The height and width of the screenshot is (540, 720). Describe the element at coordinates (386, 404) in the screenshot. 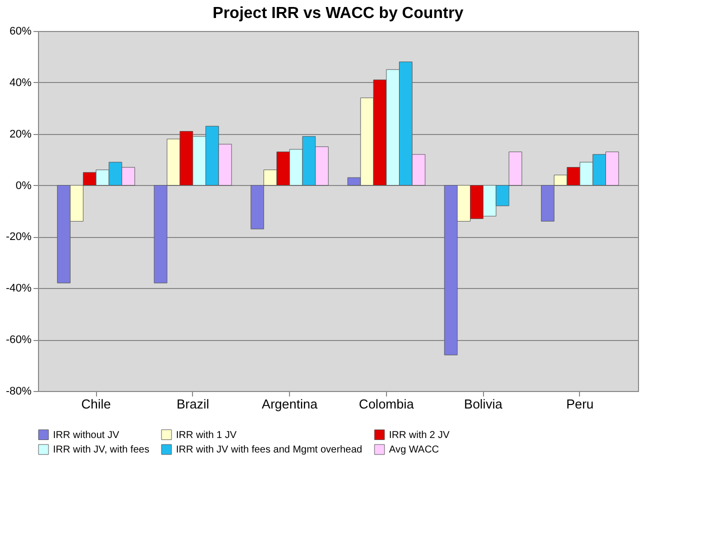

I see `x-tick-label: Colombia` at that location.